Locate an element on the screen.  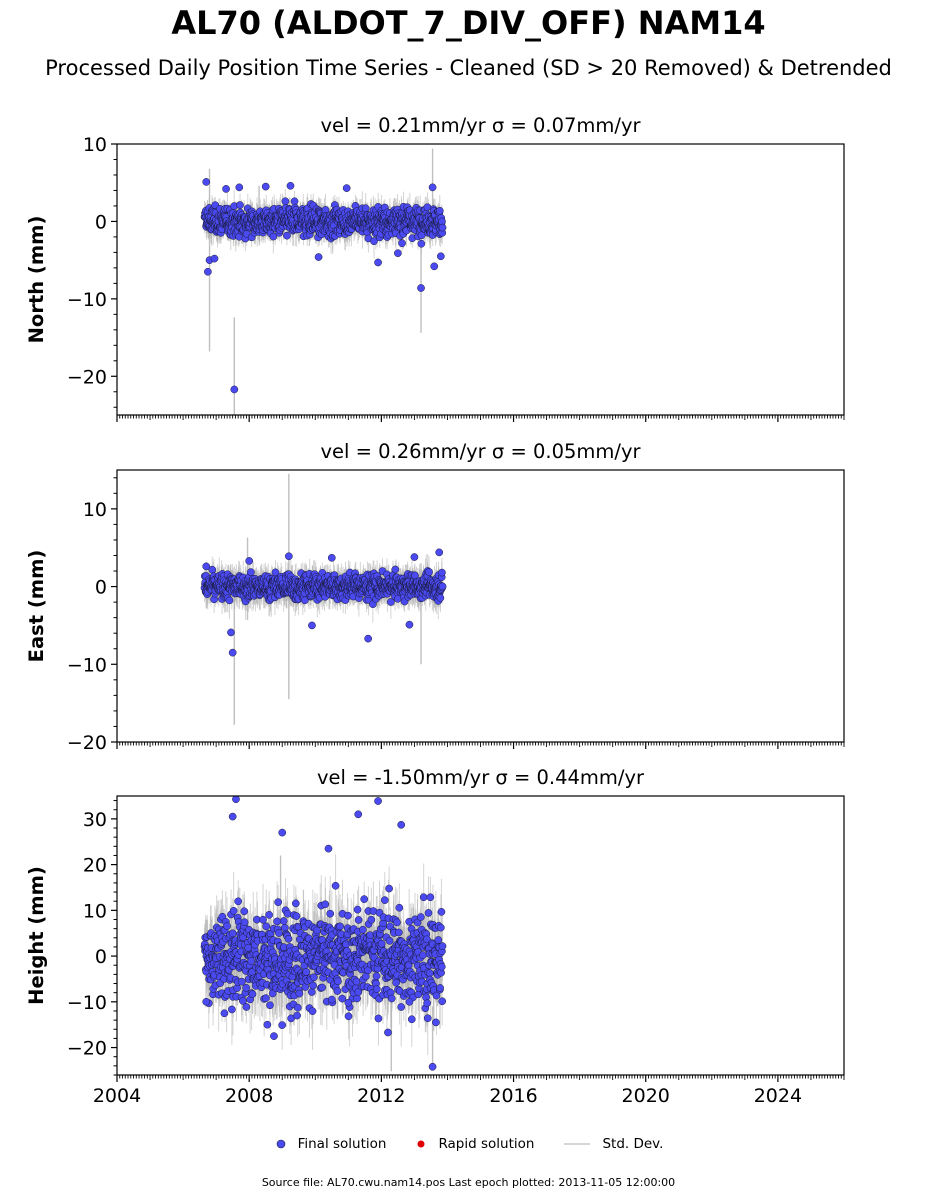
chart-title: AL70 (ALDOT_7_DIV_OFF) NAM14 is located at coordinates (468, 23).